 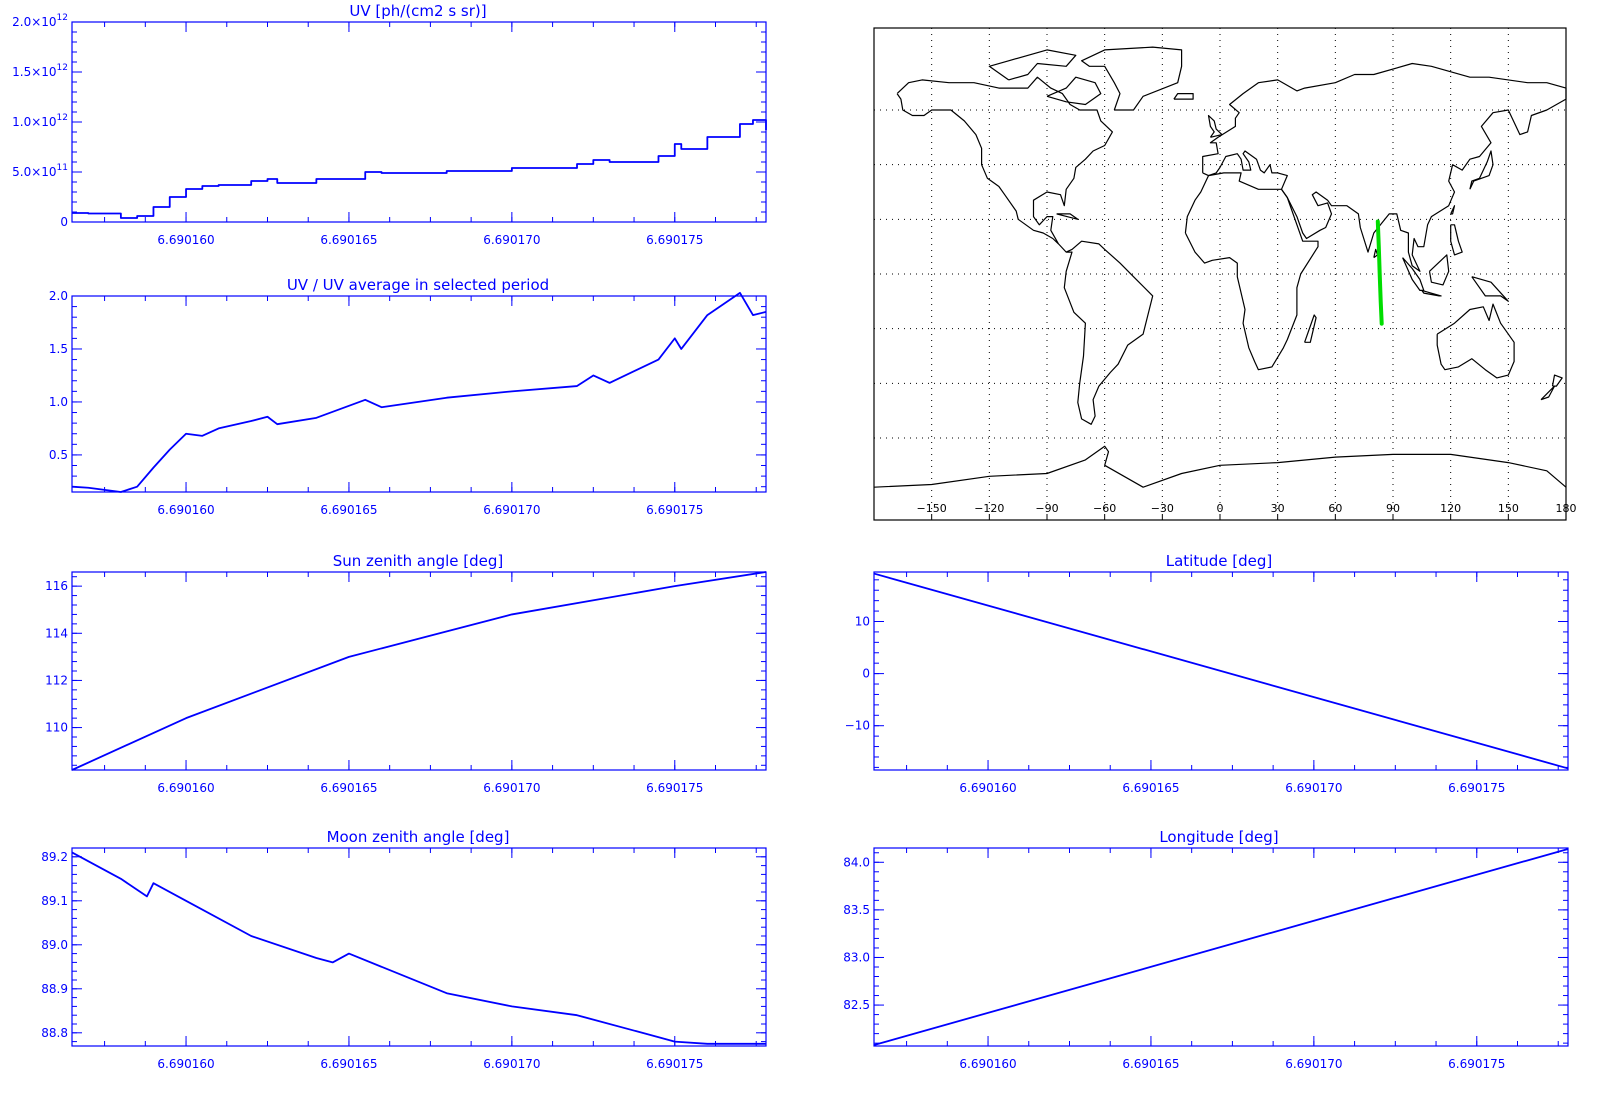 What do you see at coordinates (674, 240) in the screenshot?
I see `uv-x-tick-label: 6.690175` at bounding box center [674, 240].